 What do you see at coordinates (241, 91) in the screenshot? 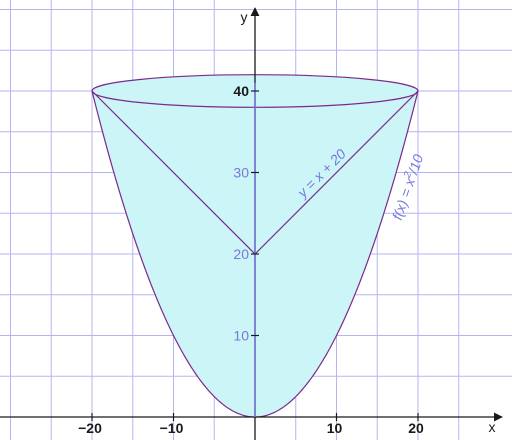
I see `y-tick-label: 40` at bounding box center [241, 91].